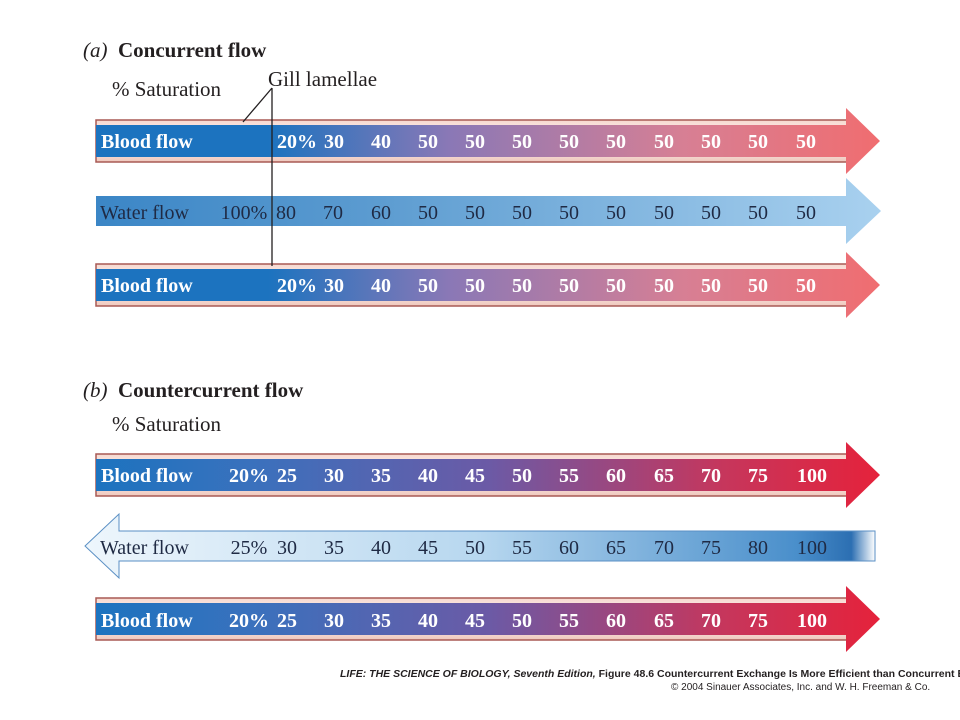 The image size is (960, 720). Describe the element at coordinates (144, 213) in the screenshot. I see `panel-a-water-label: Water flow` at that location.